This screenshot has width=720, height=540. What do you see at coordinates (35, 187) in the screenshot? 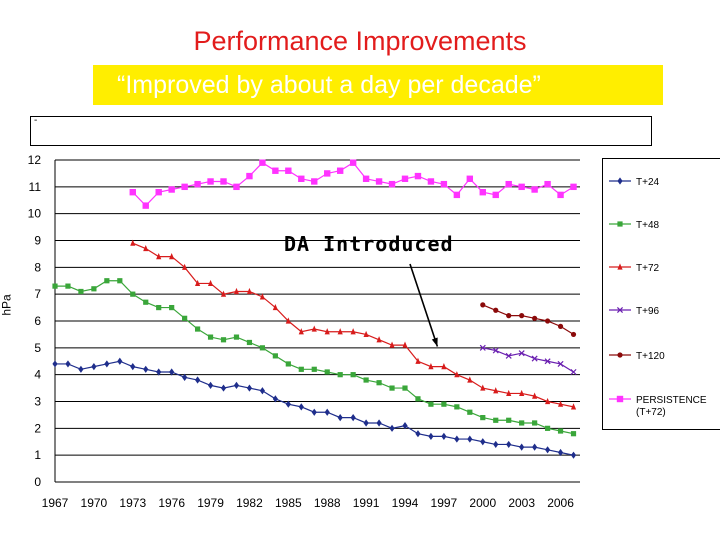
I see `y-tick-label: 11` at bounding box center [35, 187].